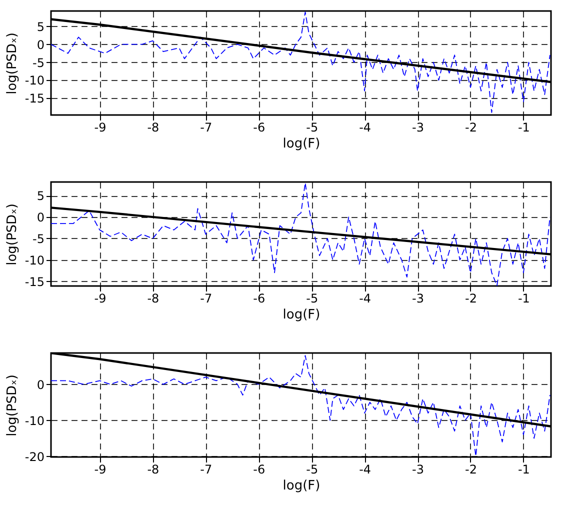 This screenshot has height=522, width=570. Describe the element at coordinates (34, 457) in the screenshot. I see `y-tick-label: -20` at that location.